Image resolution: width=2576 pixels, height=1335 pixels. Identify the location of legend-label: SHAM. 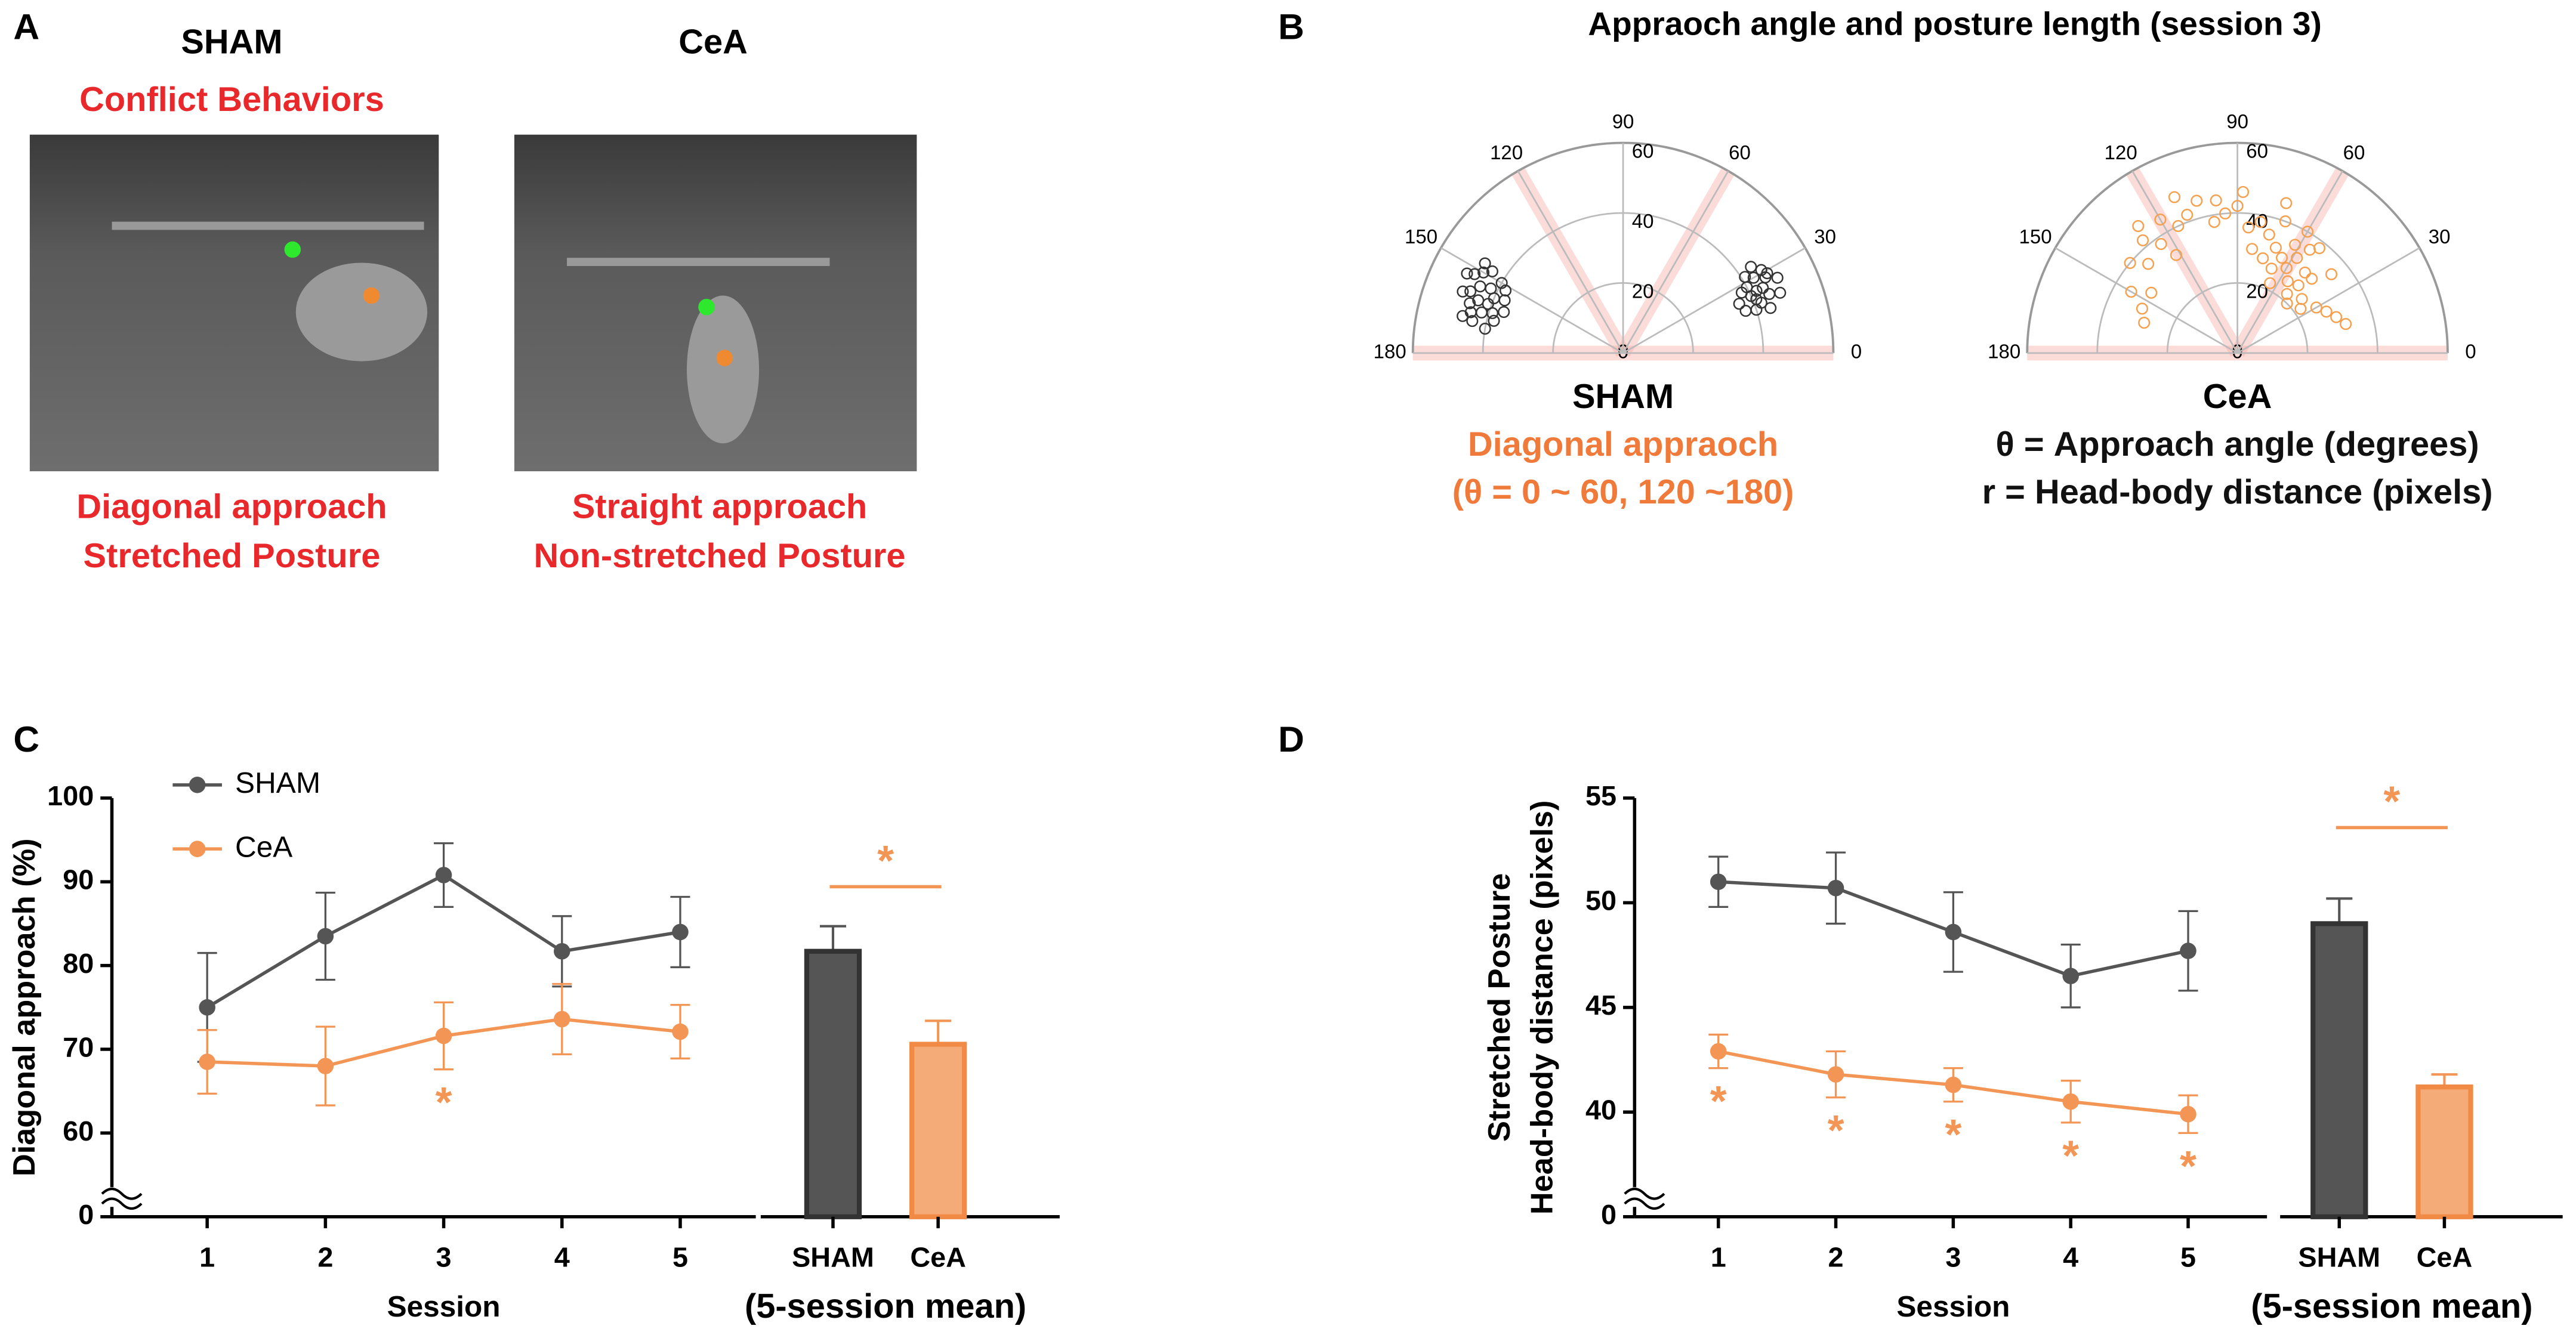
(277, 783).